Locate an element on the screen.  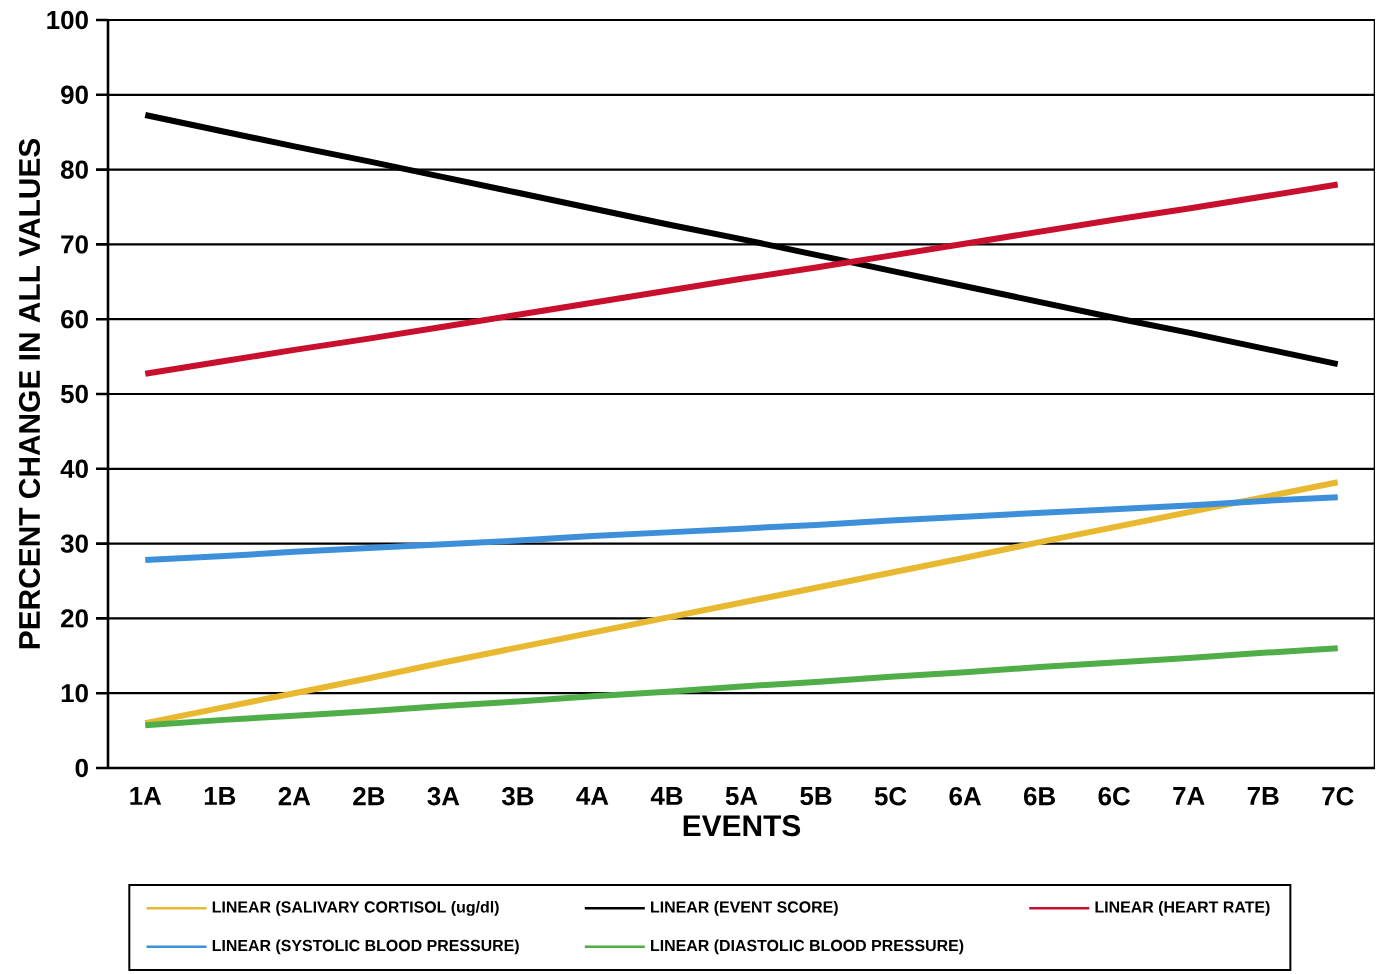
x-tick-label: 6C is located at coordinates (1114, 796).